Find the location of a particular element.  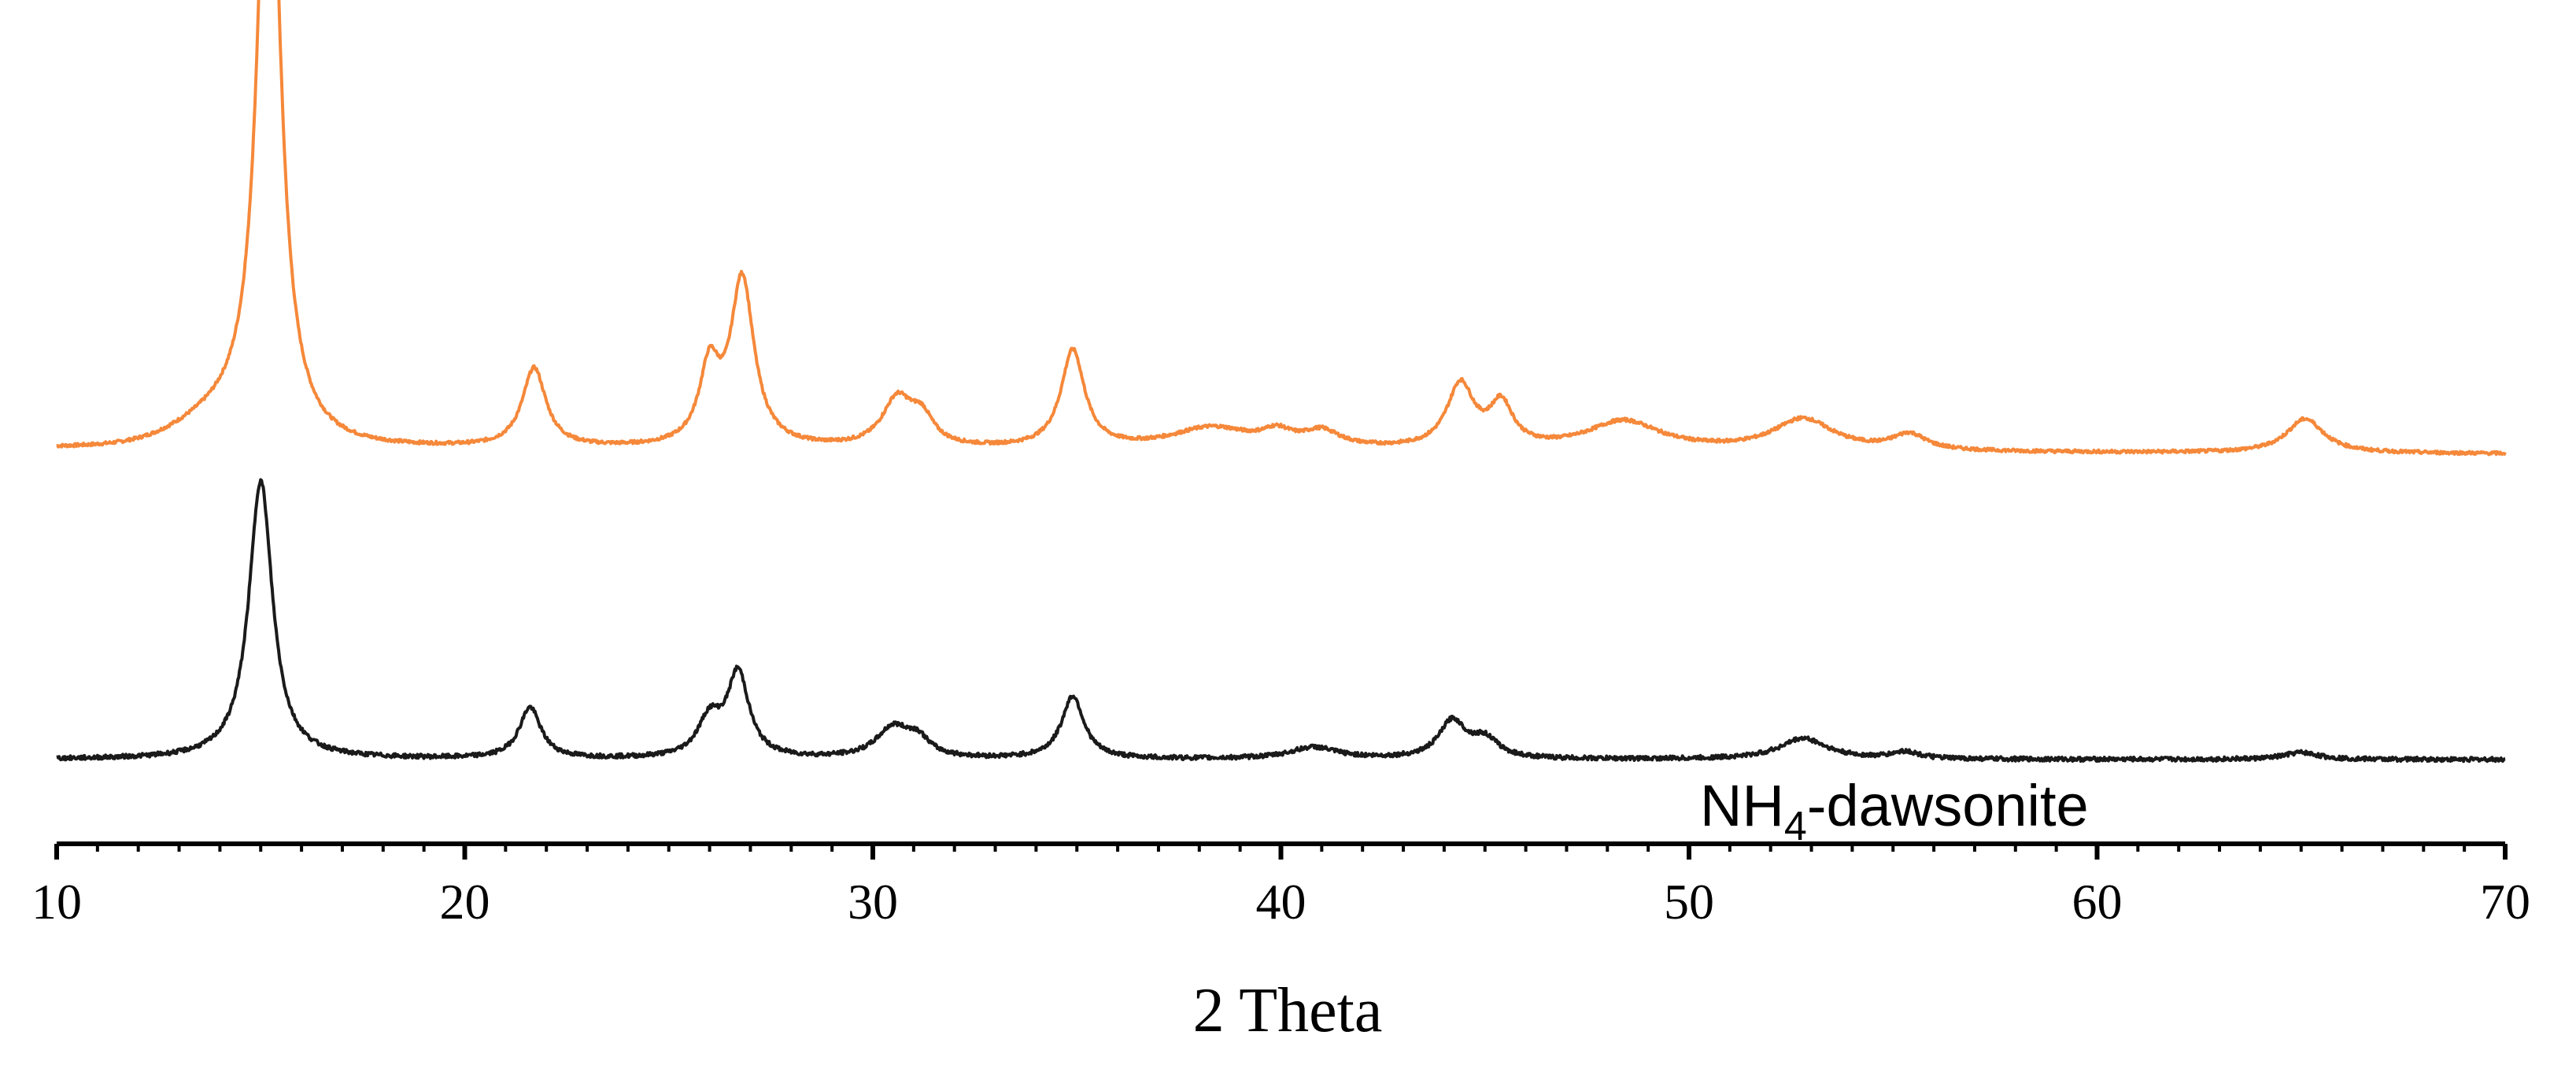

x-tick-label: 60 is located at coordinates (2097, 902).